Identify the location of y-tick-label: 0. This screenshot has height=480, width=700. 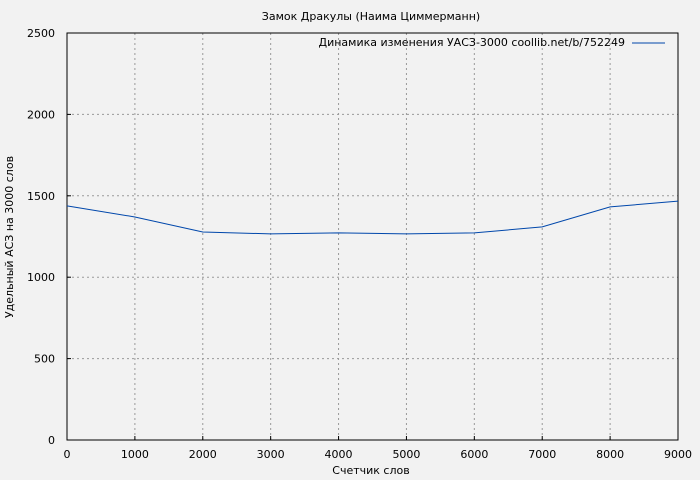
(51, 440).